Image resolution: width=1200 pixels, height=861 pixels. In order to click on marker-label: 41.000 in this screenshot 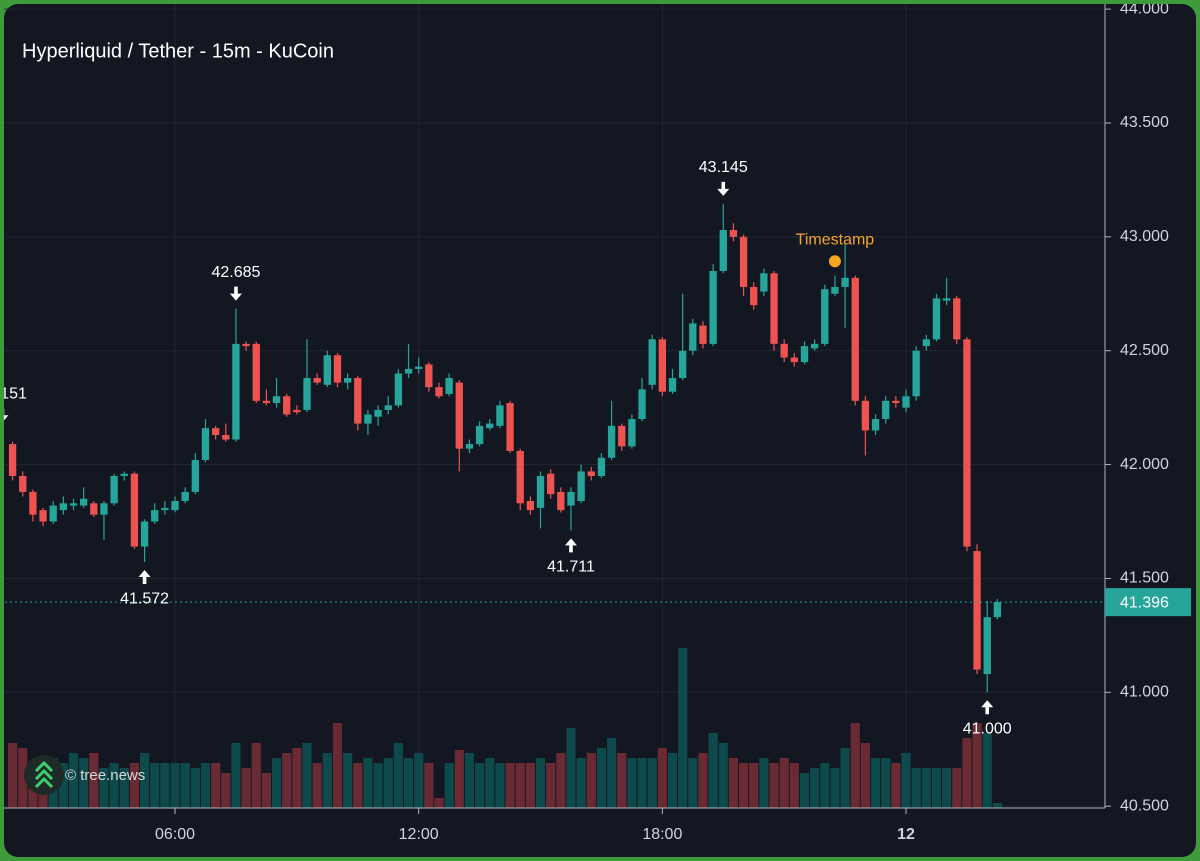, I will do `click(987, 729)`.